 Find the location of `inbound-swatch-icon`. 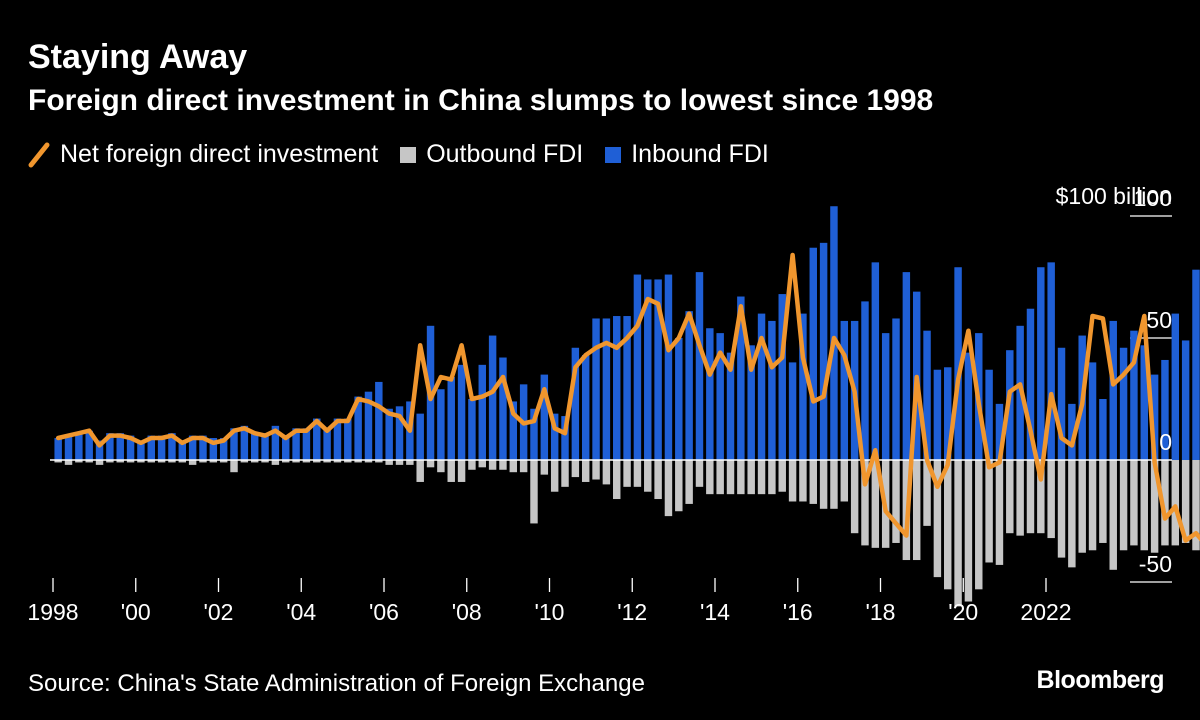

inbound-swatch-icon is located at coordinates (613, 154).